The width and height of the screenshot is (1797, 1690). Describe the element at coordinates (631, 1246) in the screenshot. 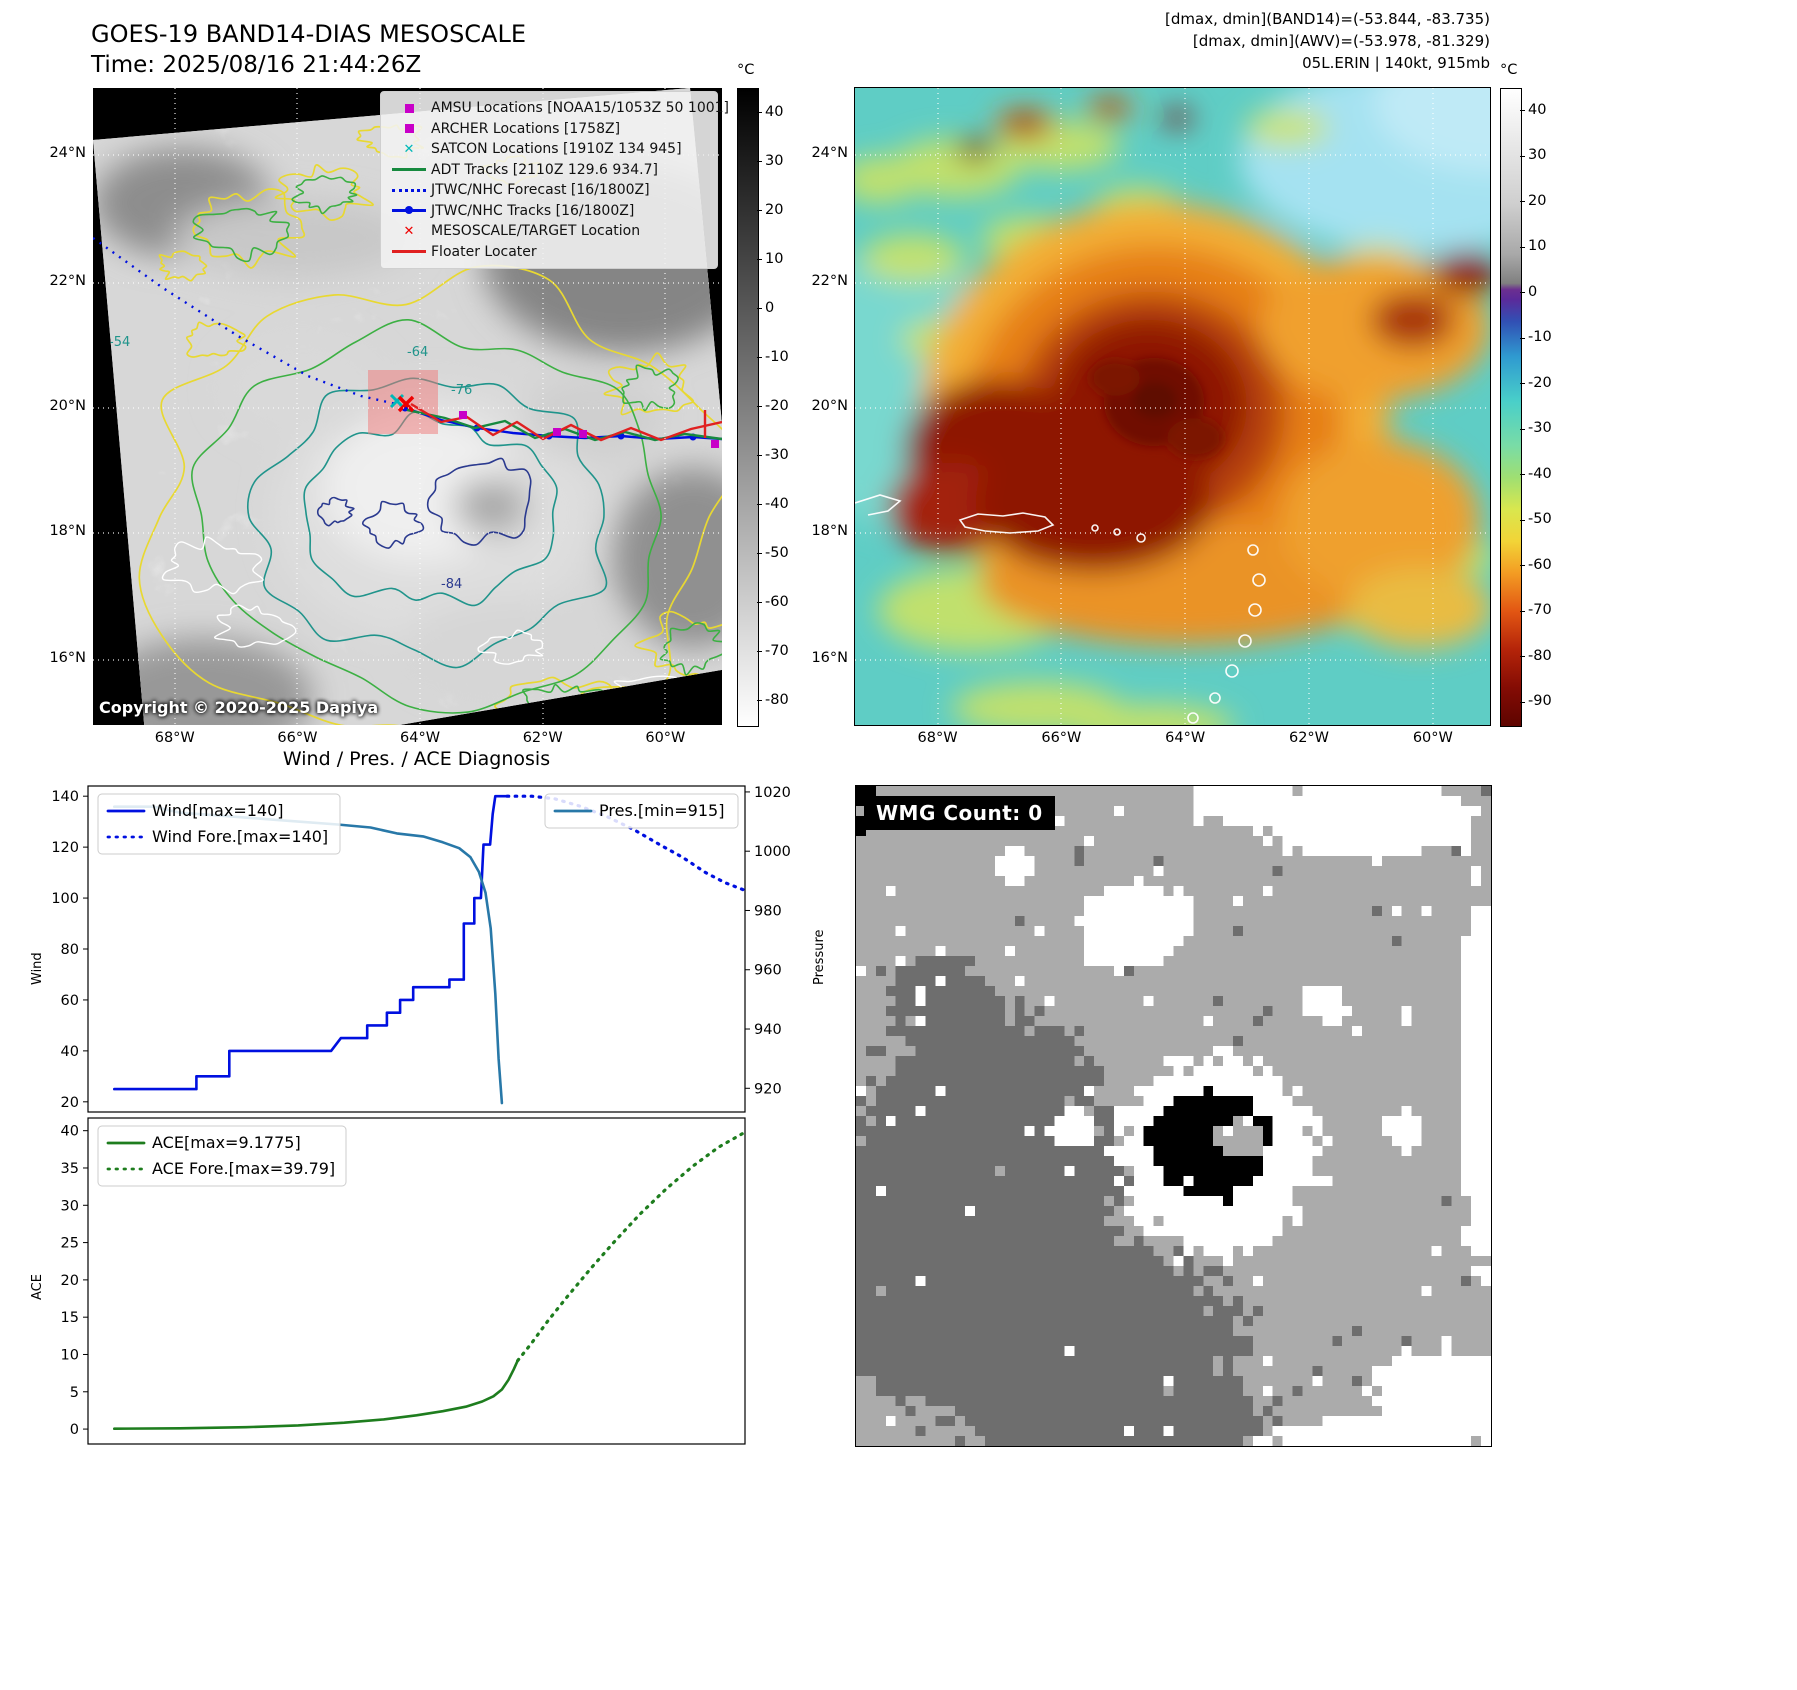

I see `series-dotted` at that location.